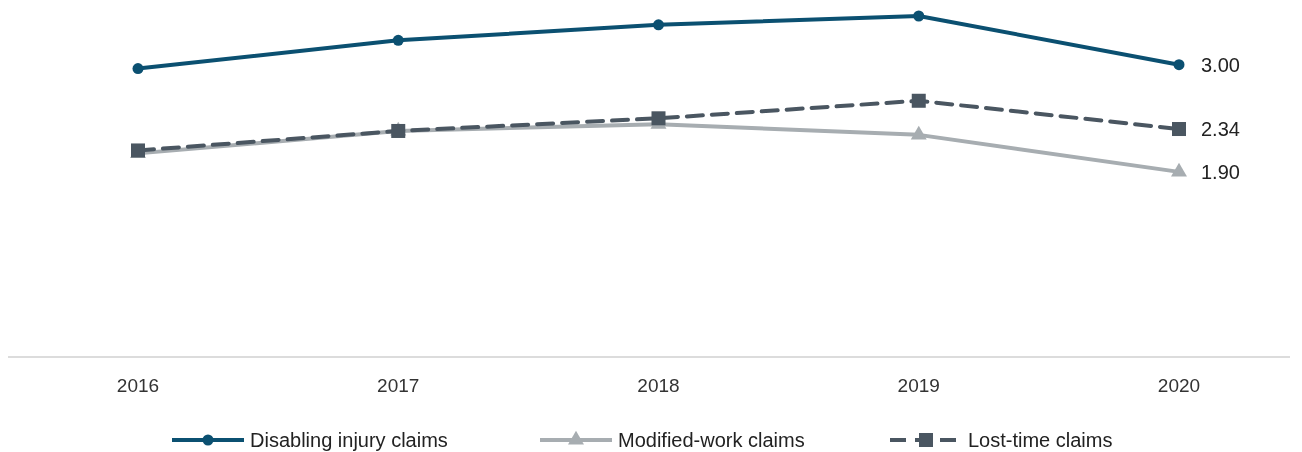  What do you see at coordinates (138, 385) in the screenshot?
I see `x-tick-label: 2016` at bounding box center [138, 385].